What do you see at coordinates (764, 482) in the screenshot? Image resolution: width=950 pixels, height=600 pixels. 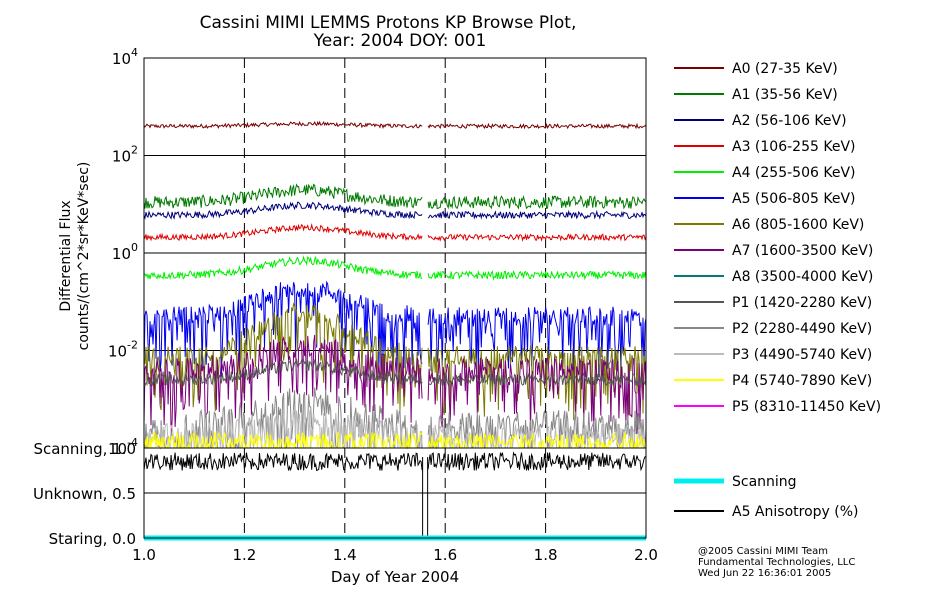 I see `legend-label: Scanning` at bounding box center [764, 482].